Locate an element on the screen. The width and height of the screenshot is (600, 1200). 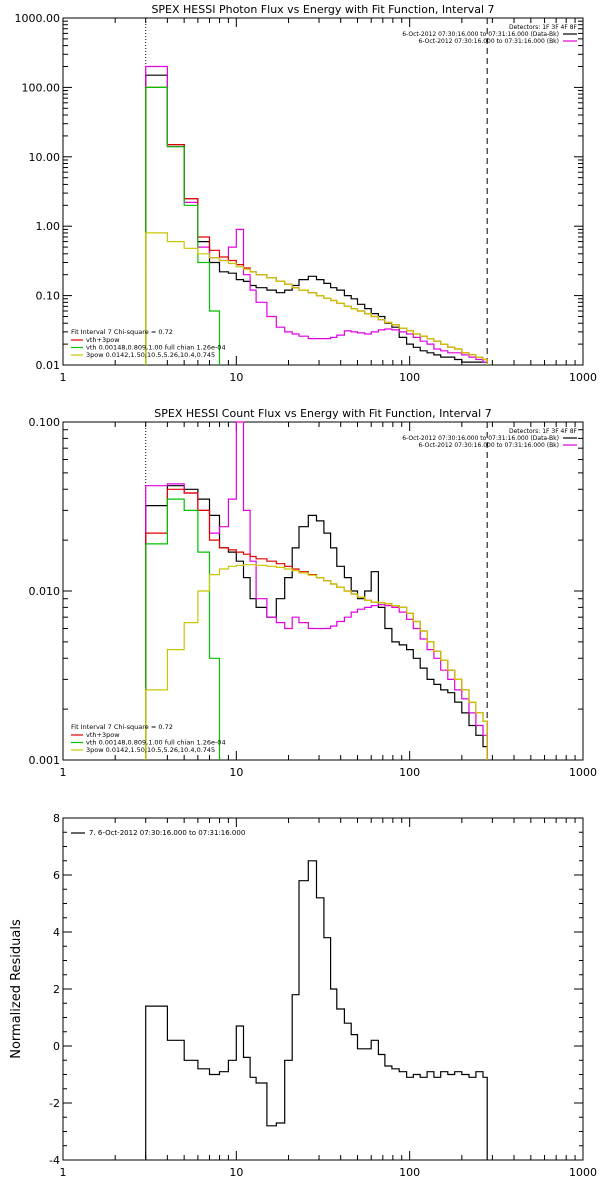
y-tick-label: 0.10 is located at coordinates (48, 296).